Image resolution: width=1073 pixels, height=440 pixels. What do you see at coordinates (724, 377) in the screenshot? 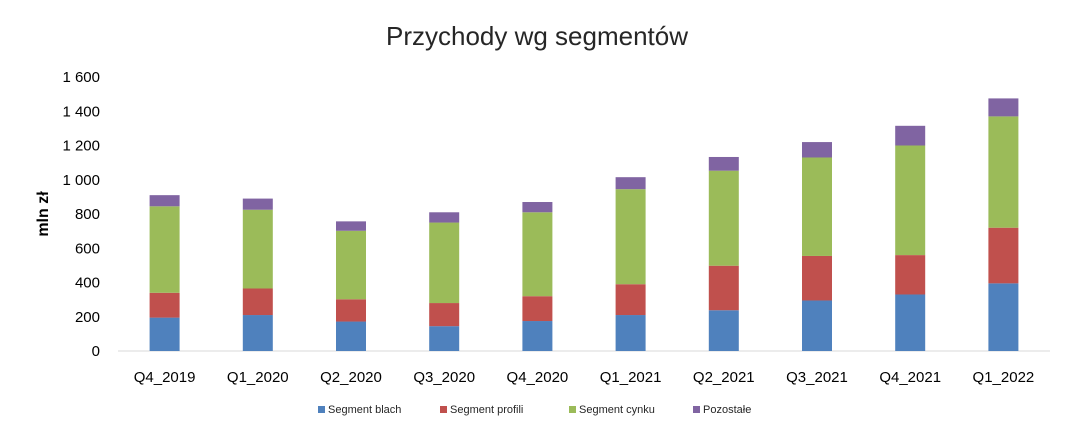
I see `x-tick-label: Q2_2021` at bounding box center [724, 377].